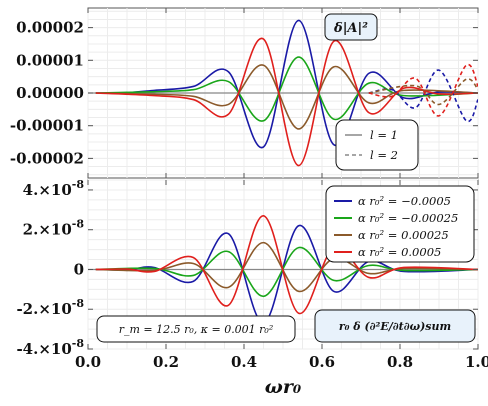 The width and height of the screenshot is (488, 406). What do you see at coordinates (79, 269) in the screenshot?
I see `y-tick-label: 0` at bounding box center [79, 269].